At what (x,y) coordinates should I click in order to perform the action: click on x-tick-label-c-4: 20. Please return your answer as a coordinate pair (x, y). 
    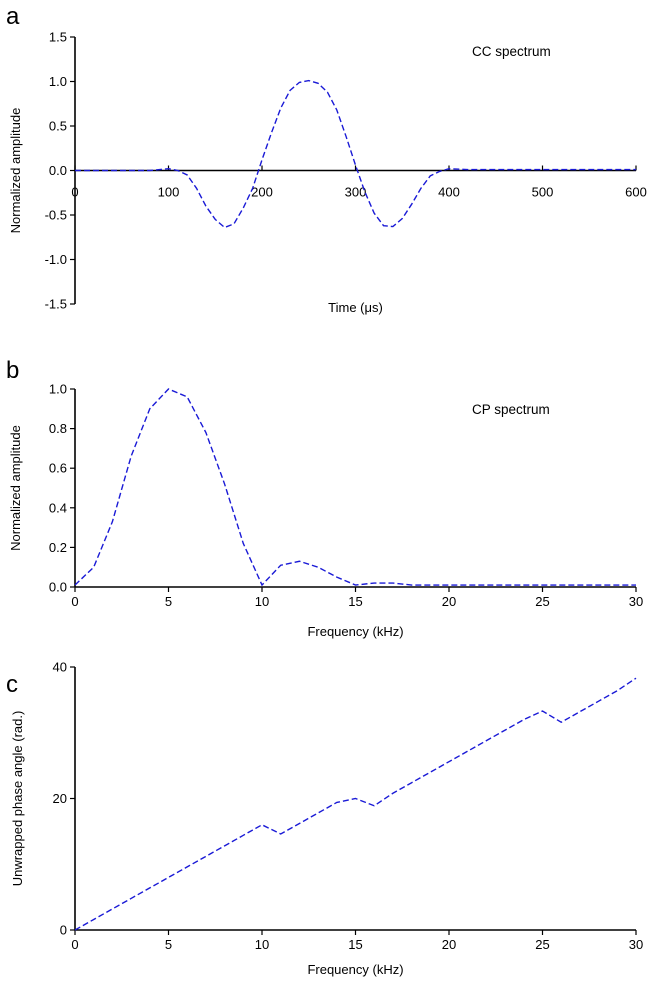
    Looking at the image, I should click on (449, 944).